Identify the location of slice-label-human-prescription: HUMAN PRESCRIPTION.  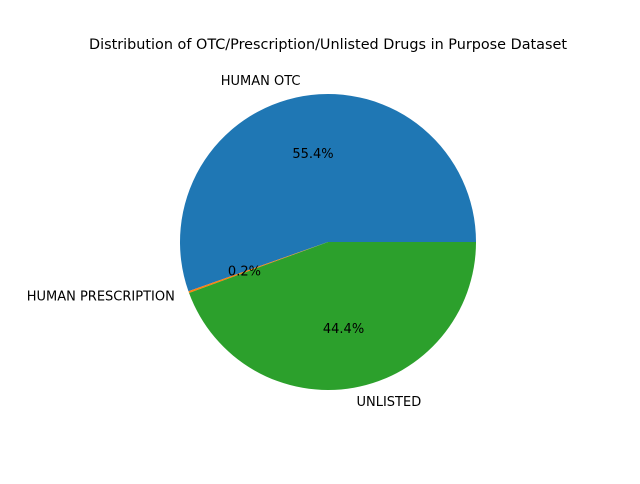
(101, 297).